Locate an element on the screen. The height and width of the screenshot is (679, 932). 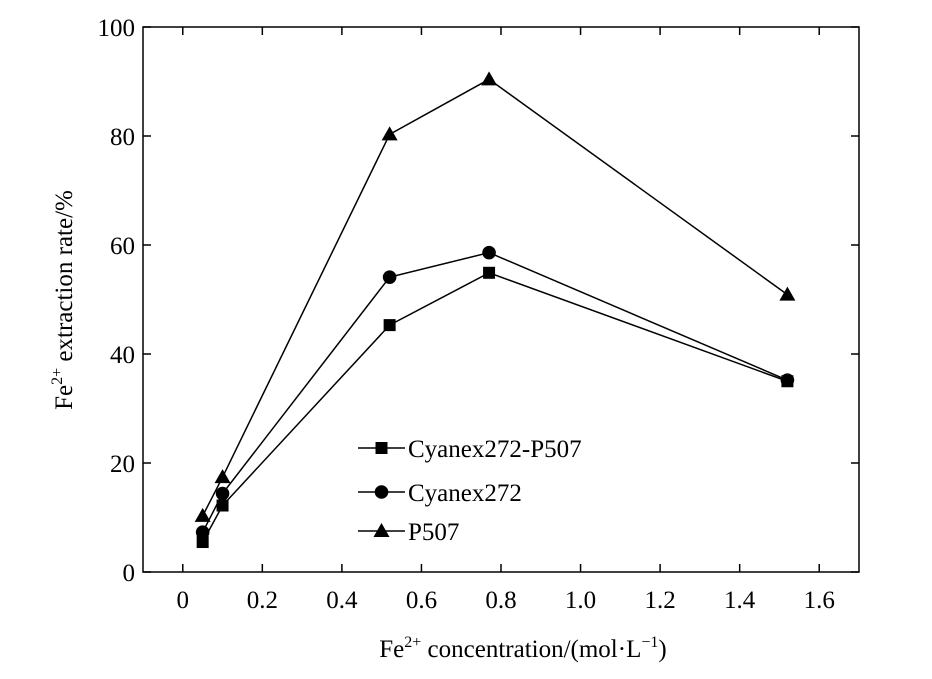
y-tick-label: 40 is located at coordinates (122, 355).